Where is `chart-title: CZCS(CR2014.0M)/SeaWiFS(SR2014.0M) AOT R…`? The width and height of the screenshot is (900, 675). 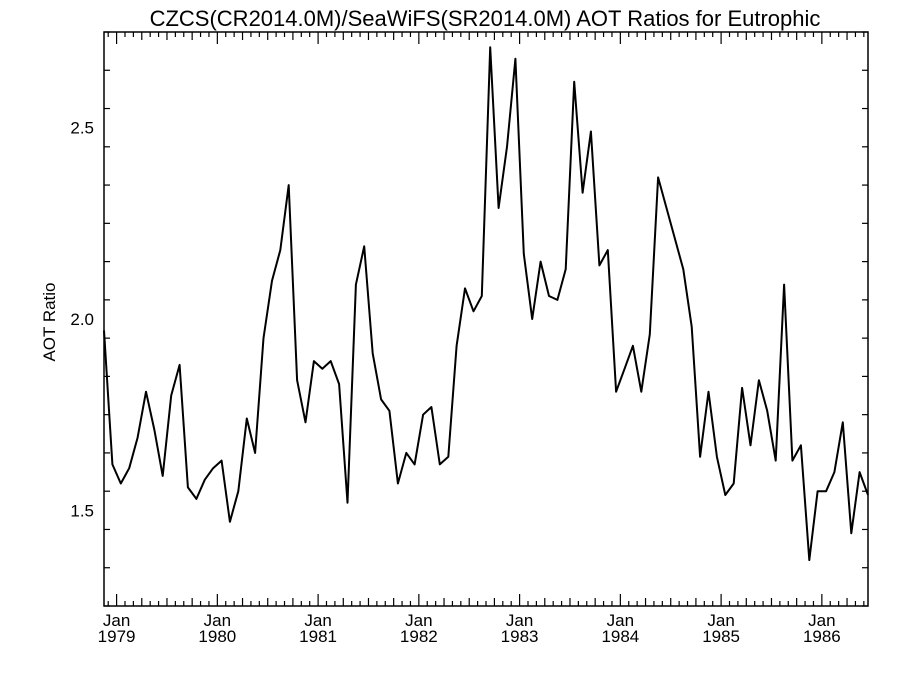 chart-title: CZCS(CR2014.0M)/SeaWiFS(SR2014.0M) AOT R… is located at coordinates (485, 18).